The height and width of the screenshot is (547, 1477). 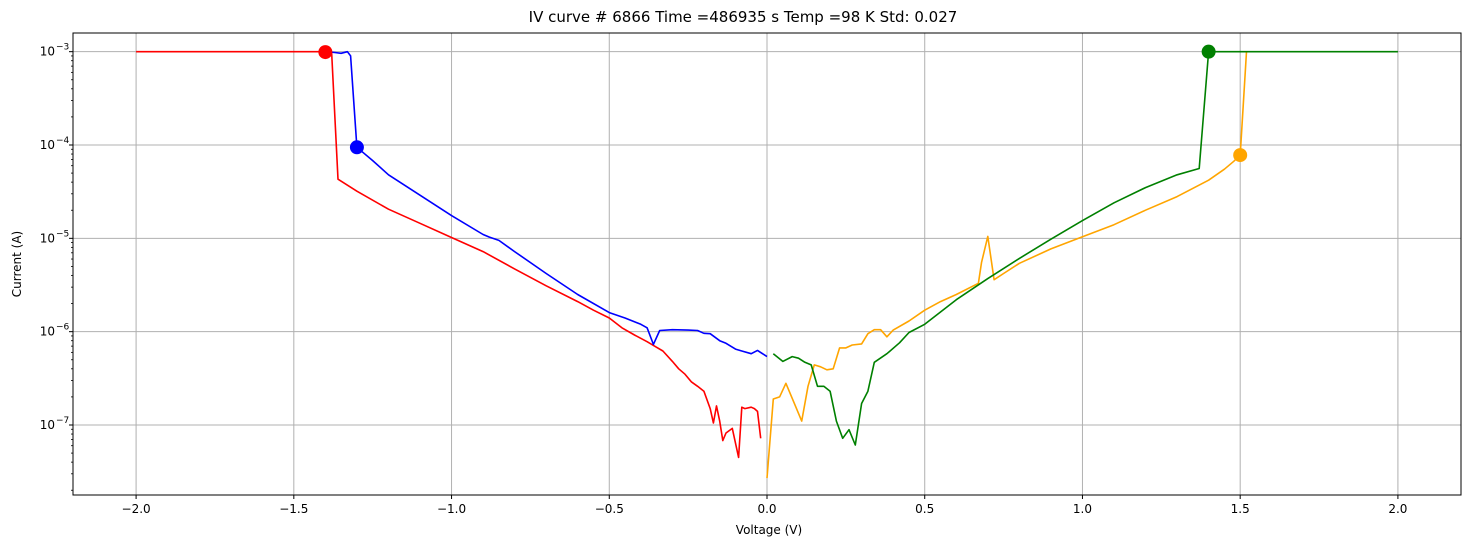 What do you see at coordinates (62, 421) in the screenshot?
I see `y-tick-exponent: −7` at bounding box center [62, 421].